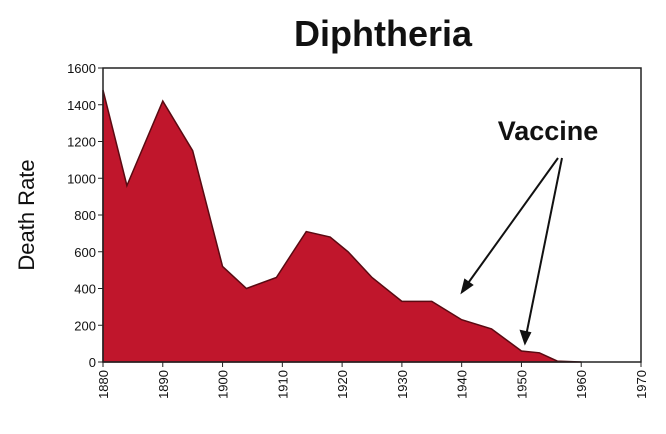 This screenshot has height=434, width=666. Describe the element at coordinates (85, 325) in the screenshot. I see `y-tick-label: 200` at that location.